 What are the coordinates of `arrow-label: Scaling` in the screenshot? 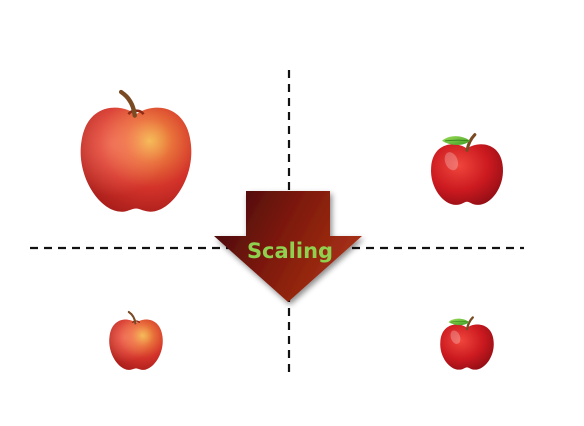 It's located at (290, 251).